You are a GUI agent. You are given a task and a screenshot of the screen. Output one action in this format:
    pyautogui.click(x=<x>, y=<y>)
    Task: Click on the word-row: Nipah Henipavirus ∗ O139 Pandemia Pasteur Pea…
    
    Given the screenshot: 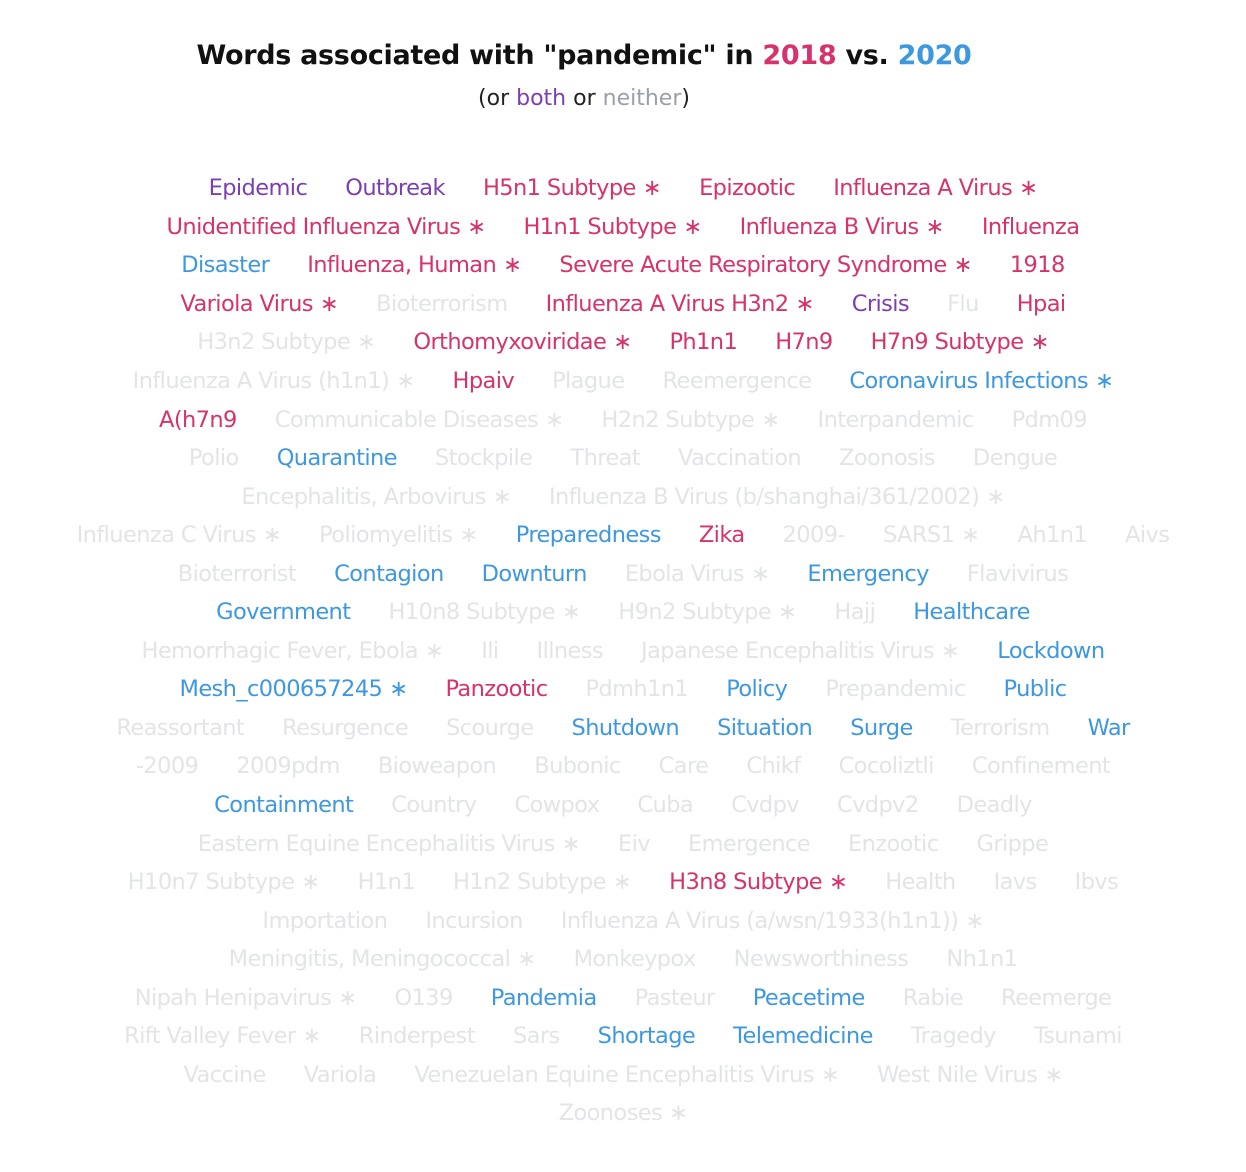 What is the action you would take?
    pyautogui.click(x=623, y=997)
    